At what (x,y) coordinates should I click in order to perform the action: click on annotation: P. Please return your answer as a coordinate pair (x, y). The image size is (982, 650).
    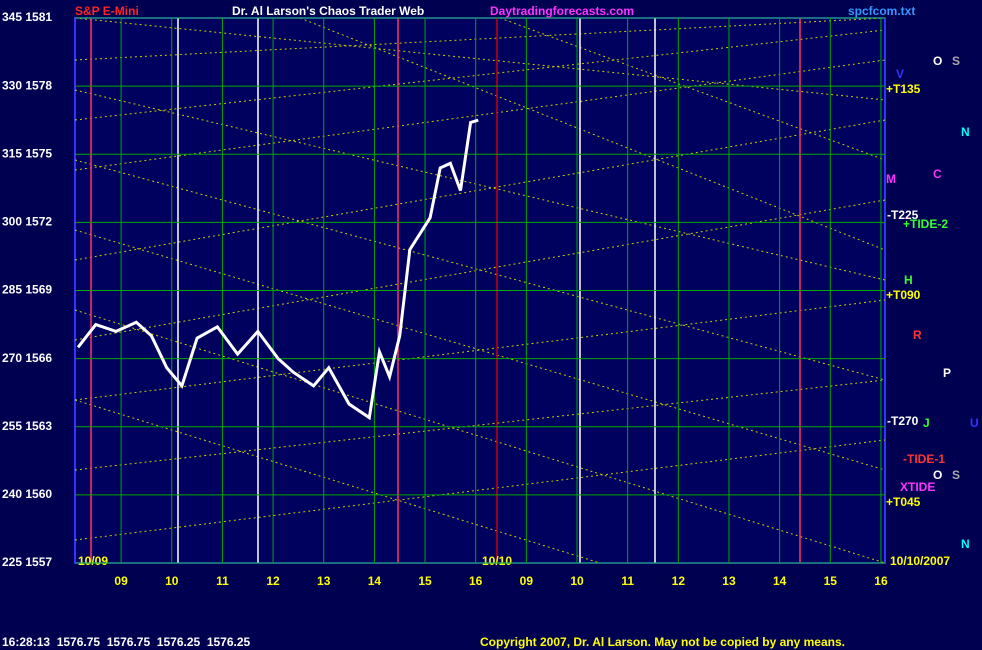
    Looking at the image, I should click on (947, 373).